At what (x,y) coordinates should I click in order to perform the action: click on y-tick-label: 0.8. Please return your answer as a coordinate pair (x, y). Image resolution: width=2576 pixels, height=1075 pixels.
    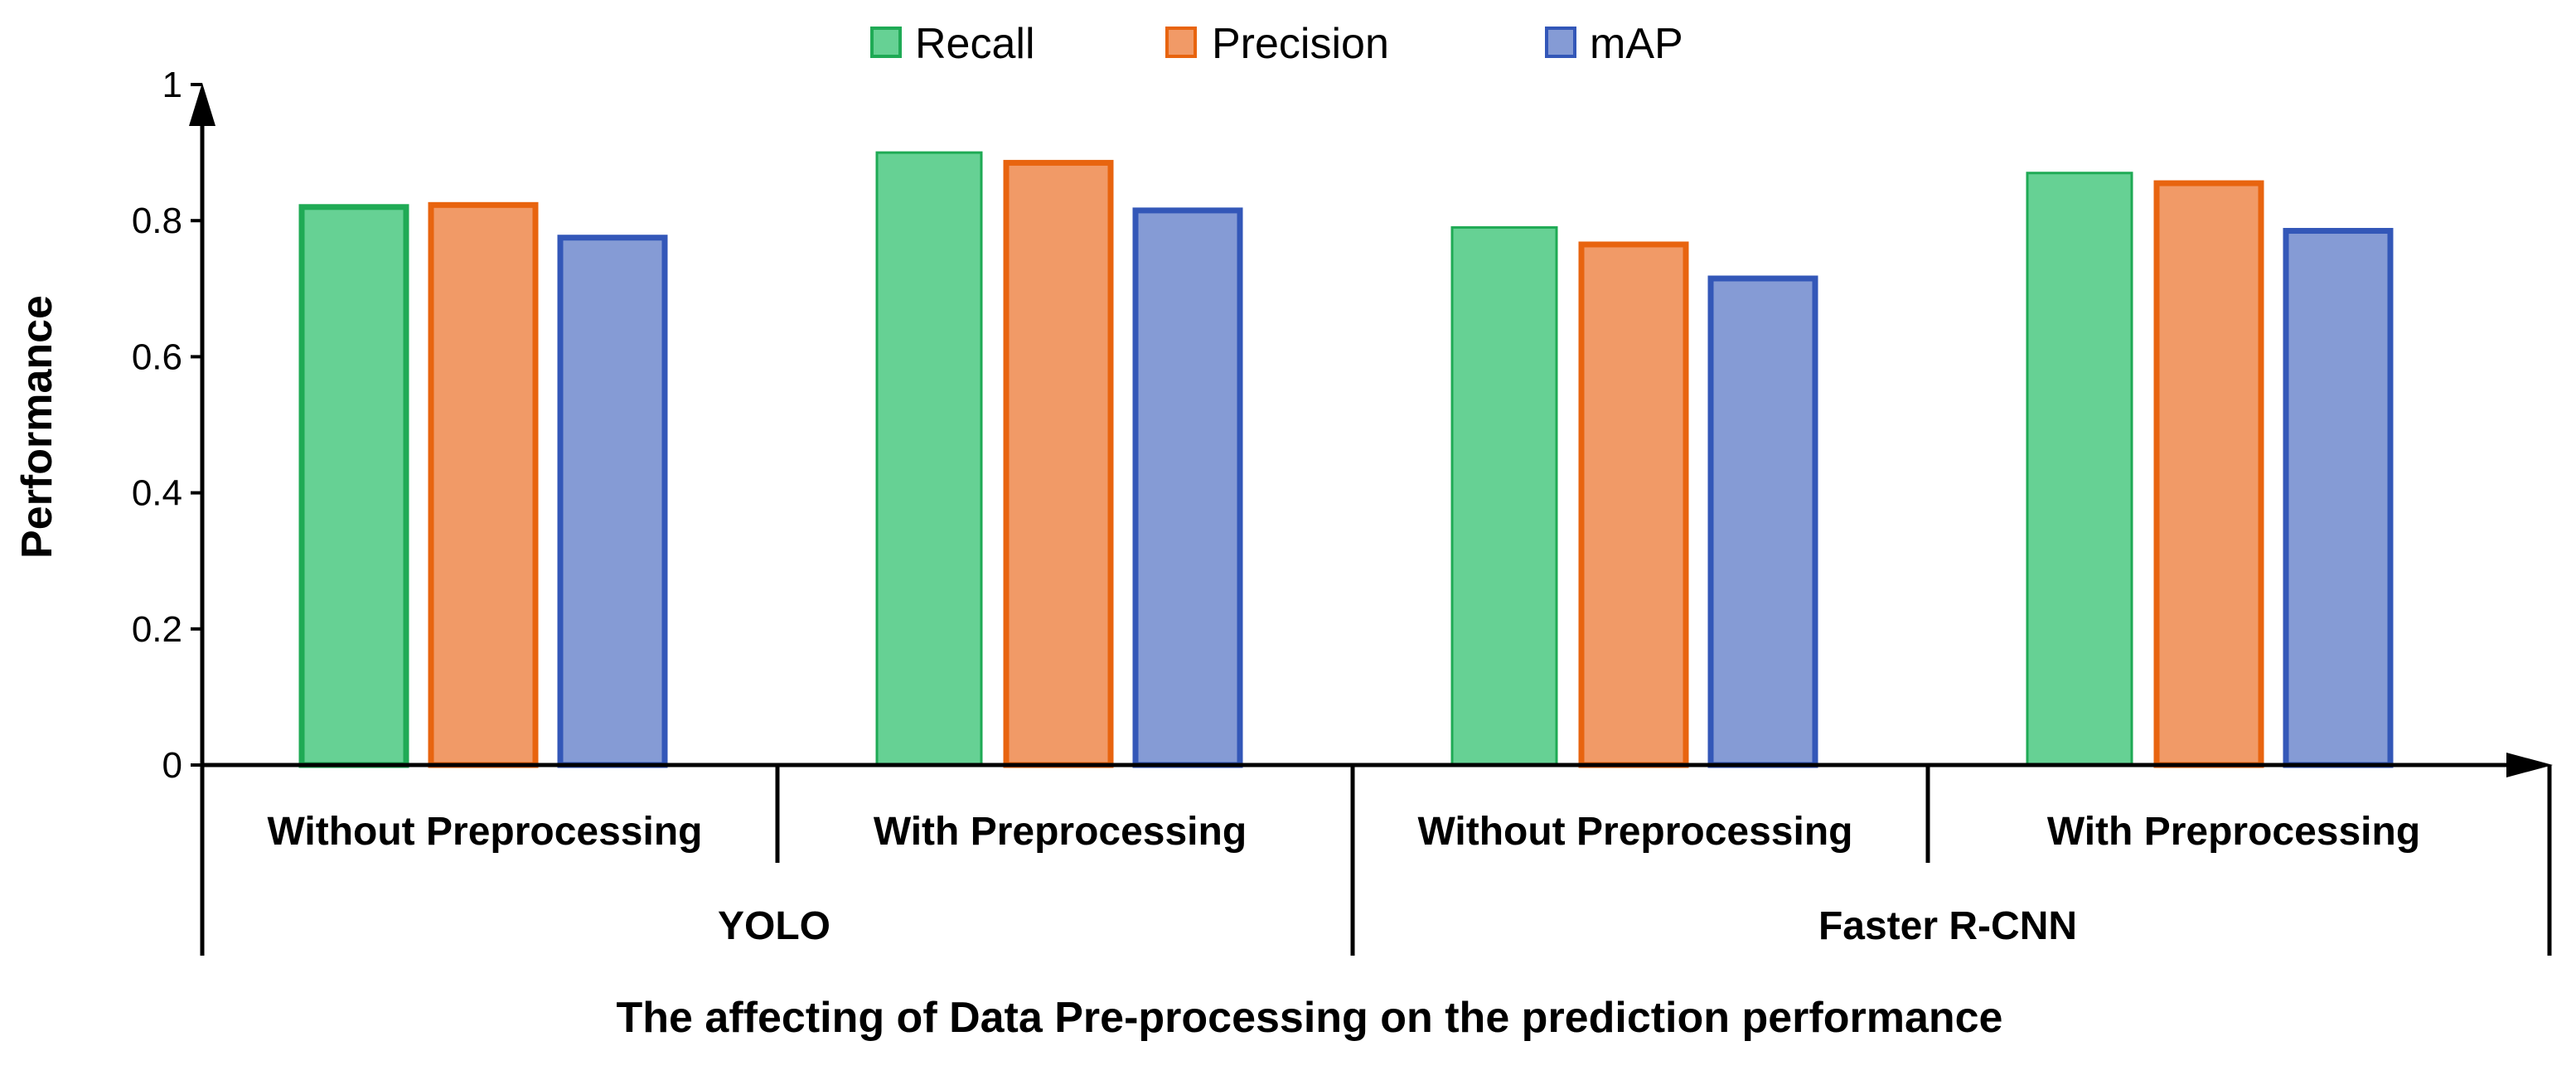
    Looking at the image, I should click on (157, 221).